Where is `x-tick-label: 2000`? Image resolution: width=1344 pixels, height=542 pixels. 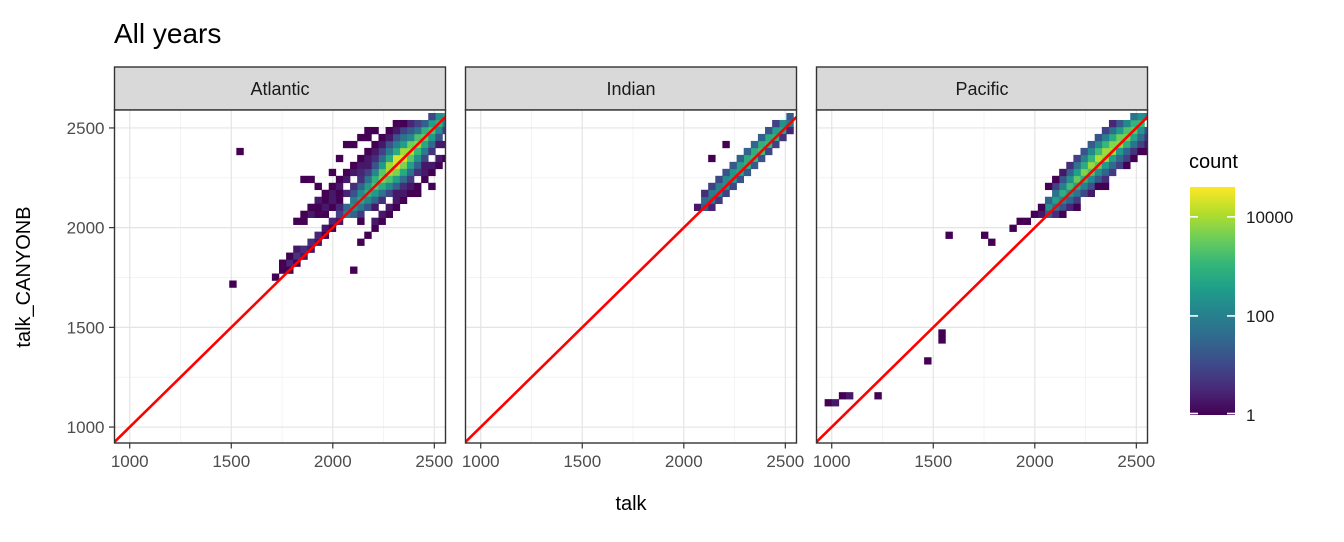 x-tick-label: 2000 is located at coordinates (333, 461).